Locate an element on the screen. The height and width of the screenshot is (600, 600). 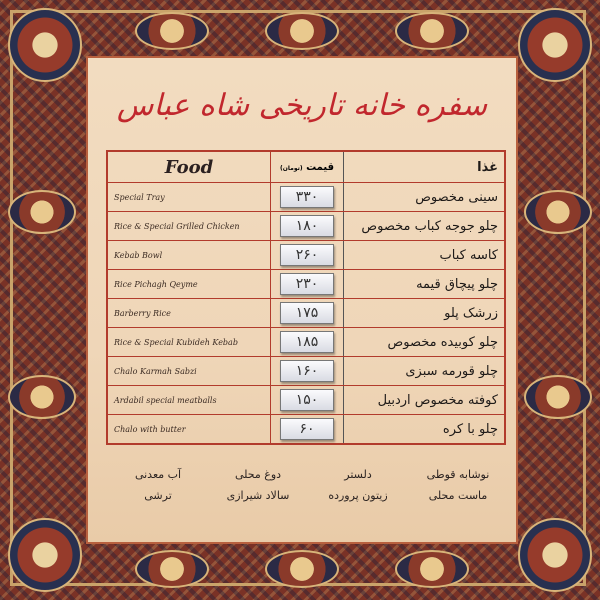
price-tag: ۲۶۰ is located at coordinates (307, 255).